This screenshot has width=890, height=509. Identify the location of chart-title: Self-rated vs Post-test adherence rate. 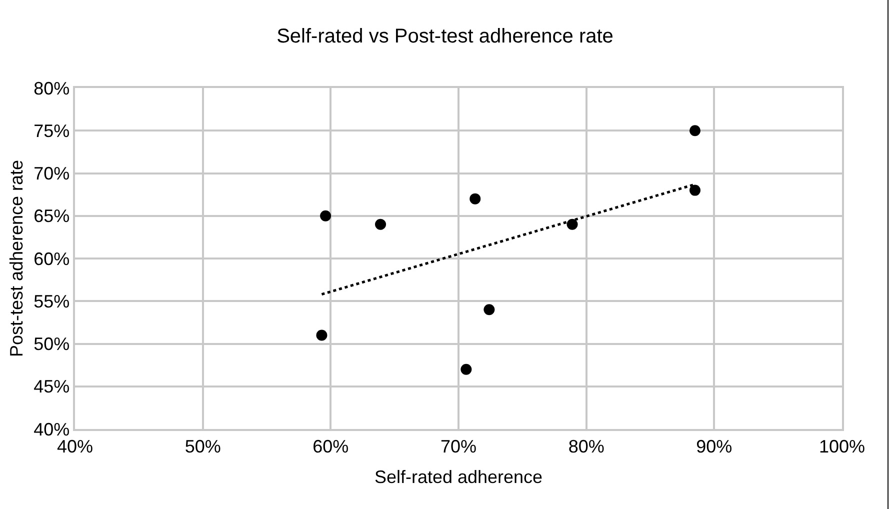
(445, 37).